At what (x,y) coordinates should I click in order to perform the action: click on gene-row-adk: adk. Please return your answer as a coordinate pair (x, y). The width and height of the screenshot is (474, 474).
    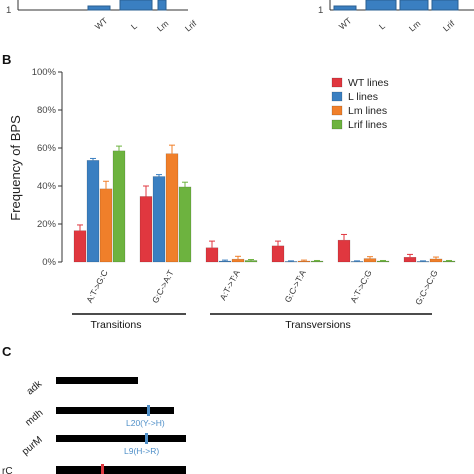
    Looking at the image, I should click on (81, 387).